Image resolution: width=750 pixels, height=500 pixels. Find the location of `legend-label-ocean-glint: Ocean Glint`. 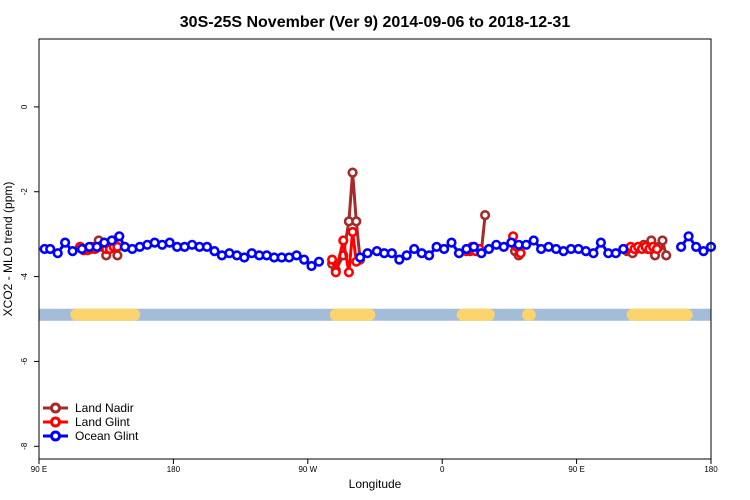

legend-label-ocean-glint: Ocean Glint is located at coordinates (107, 436).